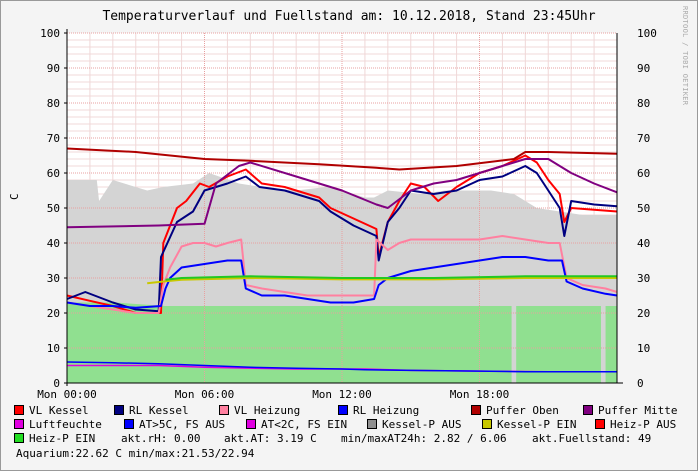 The image size is (698, 471). What do you see at coordinates (643, 68) in the screenshot?
I see `y-tick-label-right: 90` at bounding box center [643, 68].